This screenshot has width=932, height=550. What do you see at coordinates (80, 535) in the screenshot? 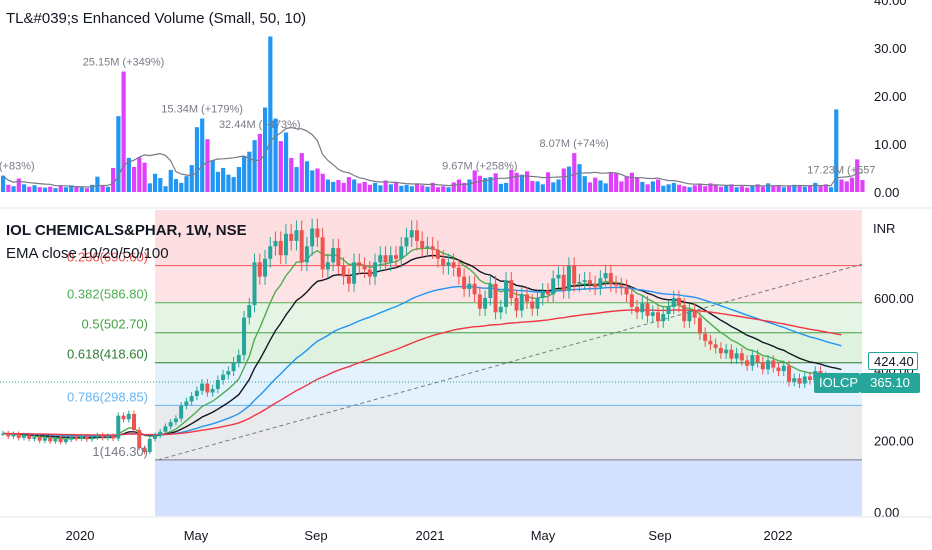
I see `time-tick-label: 2020` at bounding box center [80, 535].